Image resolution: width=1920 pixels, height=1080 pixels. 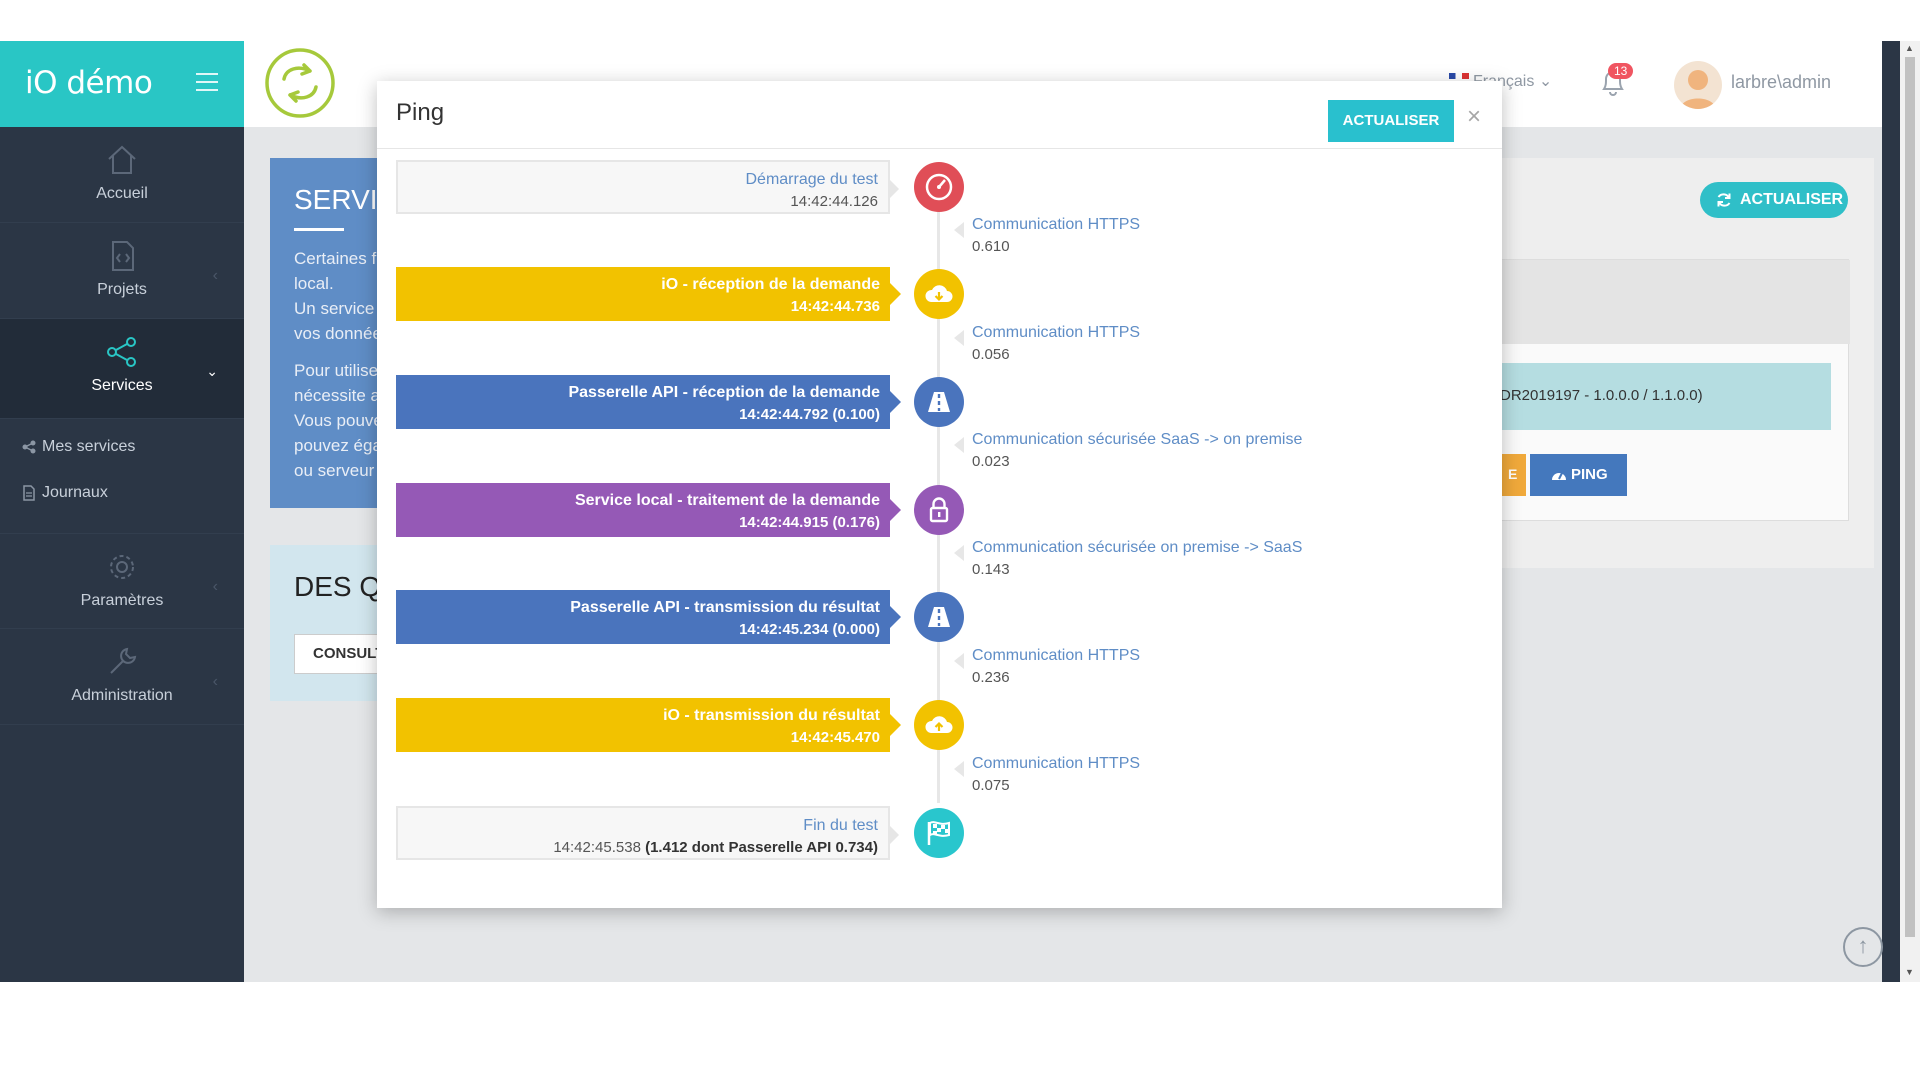 I want to click on timeline-connection: Communication HTTPS 0.075, so click(x=1046, y=775).